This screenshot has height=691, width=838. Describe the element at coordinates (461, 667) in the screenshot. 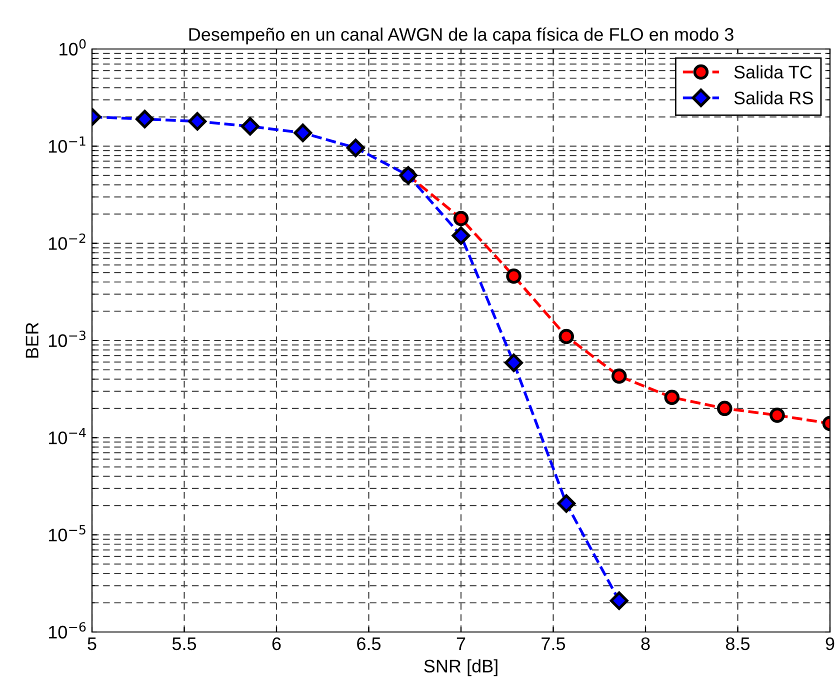

I see `x-axis-title: SNR [dB]` at that location.